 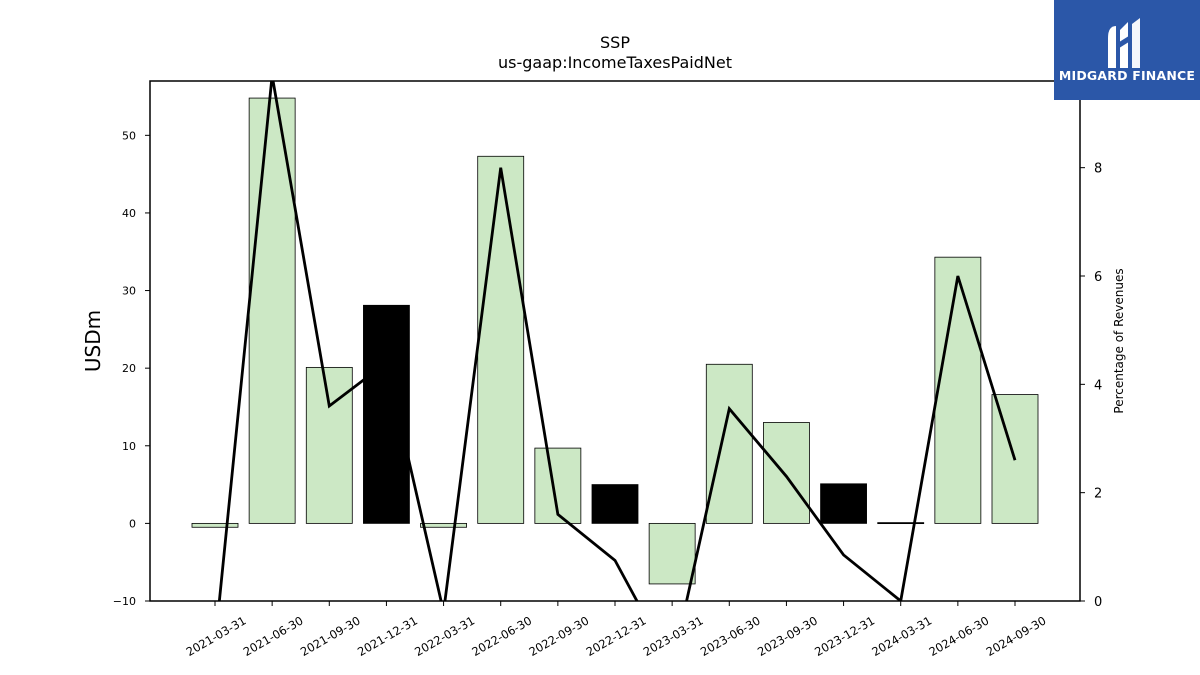 I want to click on y-tick-label: 50, so click(x=129, y=135).